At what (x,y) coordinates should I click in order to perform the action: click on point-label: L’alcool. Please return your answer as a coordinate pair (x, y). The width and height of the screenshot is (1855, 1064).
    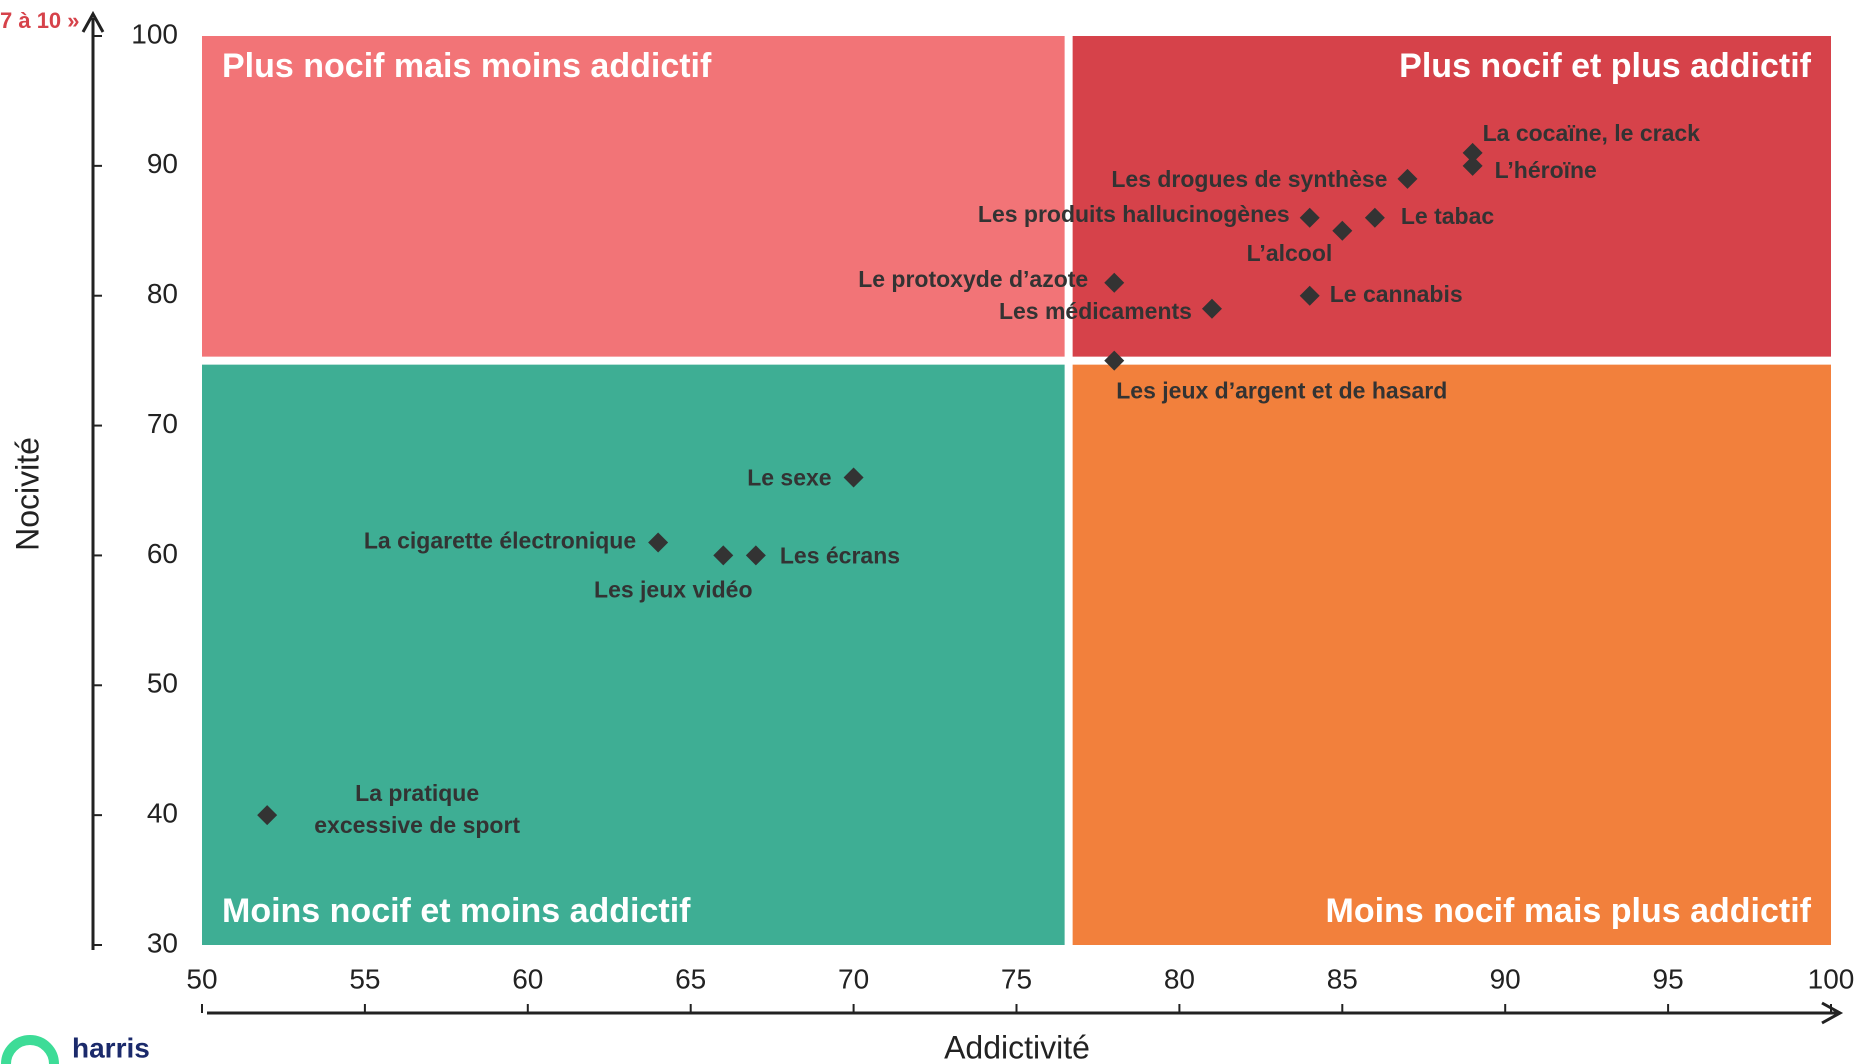
    Looking at the image, I should click on (1290, 253).